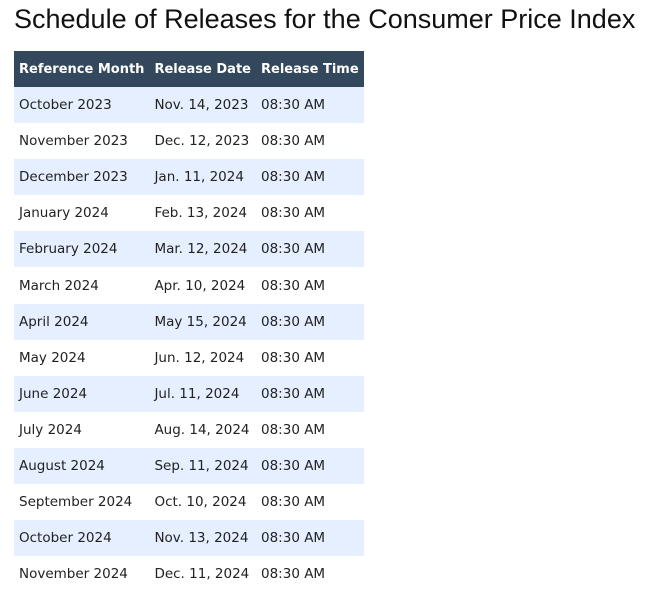  I want to click on table-cell: Apr. 10, 2024, so click(200, 285).